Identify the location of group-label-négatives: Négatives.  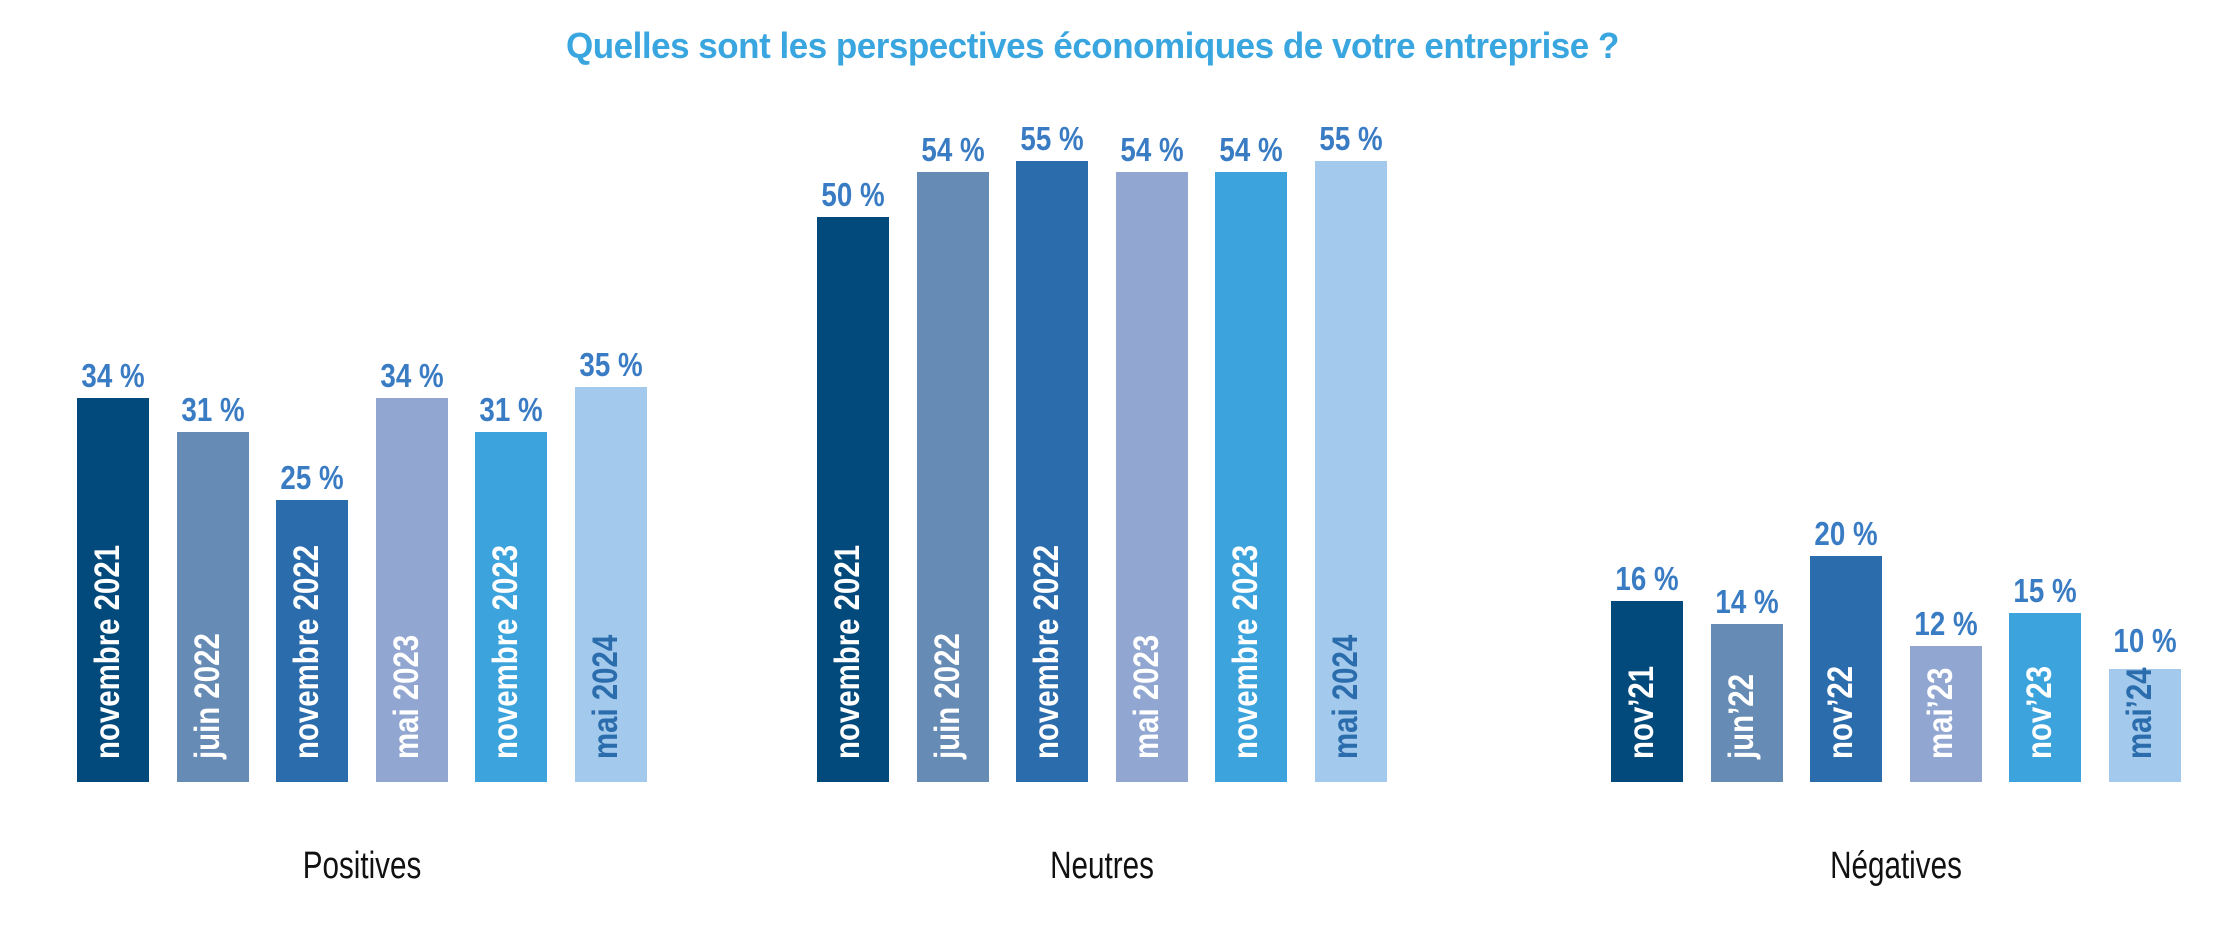
(1896, 866).